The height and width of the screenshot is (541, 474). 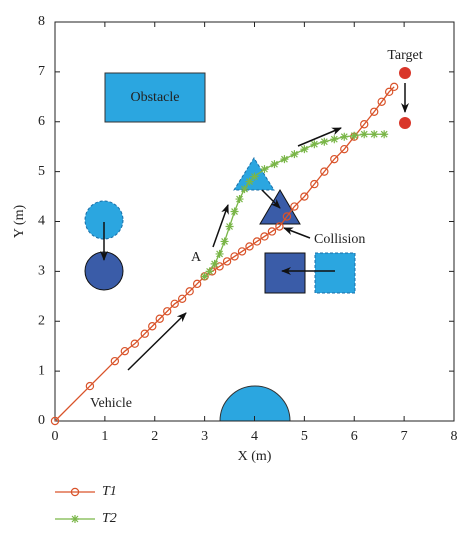 I want to click on annotation: Obstacle, so click(x=155, y=97).